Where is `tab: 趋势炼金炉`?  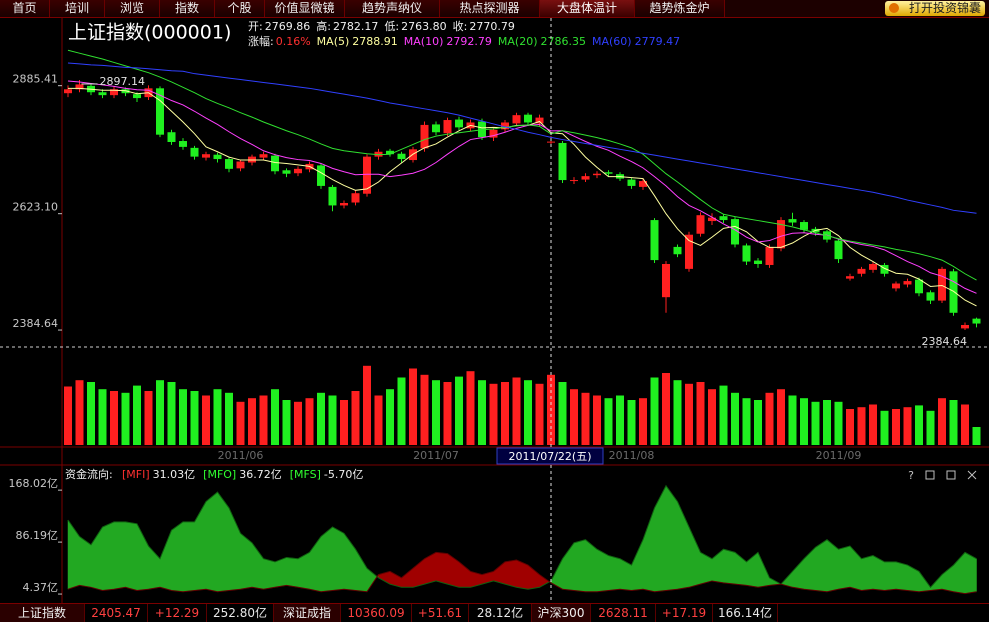
tab: 趋势炼金炉 is located at coordinates (680, 8).